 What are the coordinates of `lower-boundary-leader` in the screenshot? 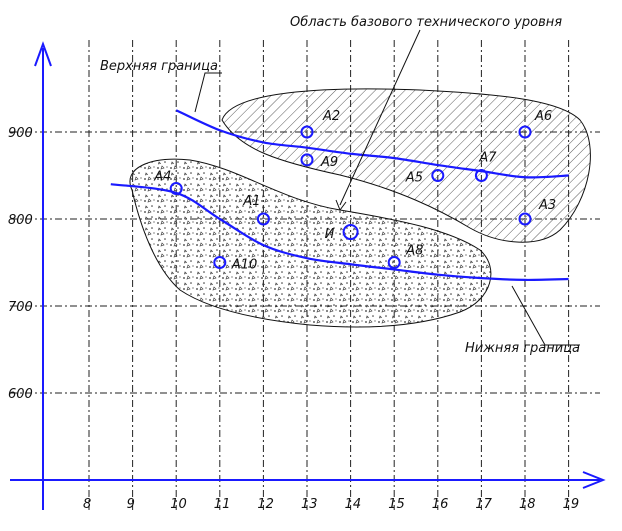 It's located at (545, 315).